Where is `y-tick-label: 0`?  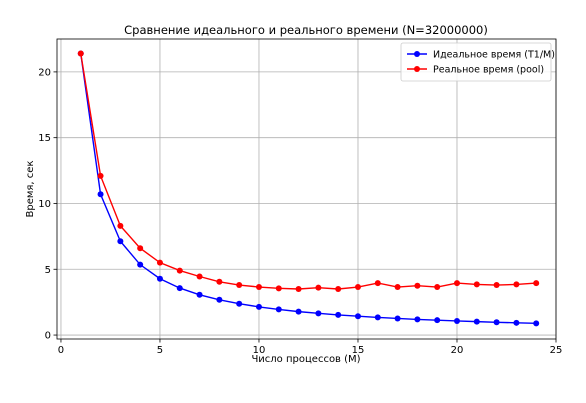 y-tick-label: 0 is located at coordinates (48, 336).